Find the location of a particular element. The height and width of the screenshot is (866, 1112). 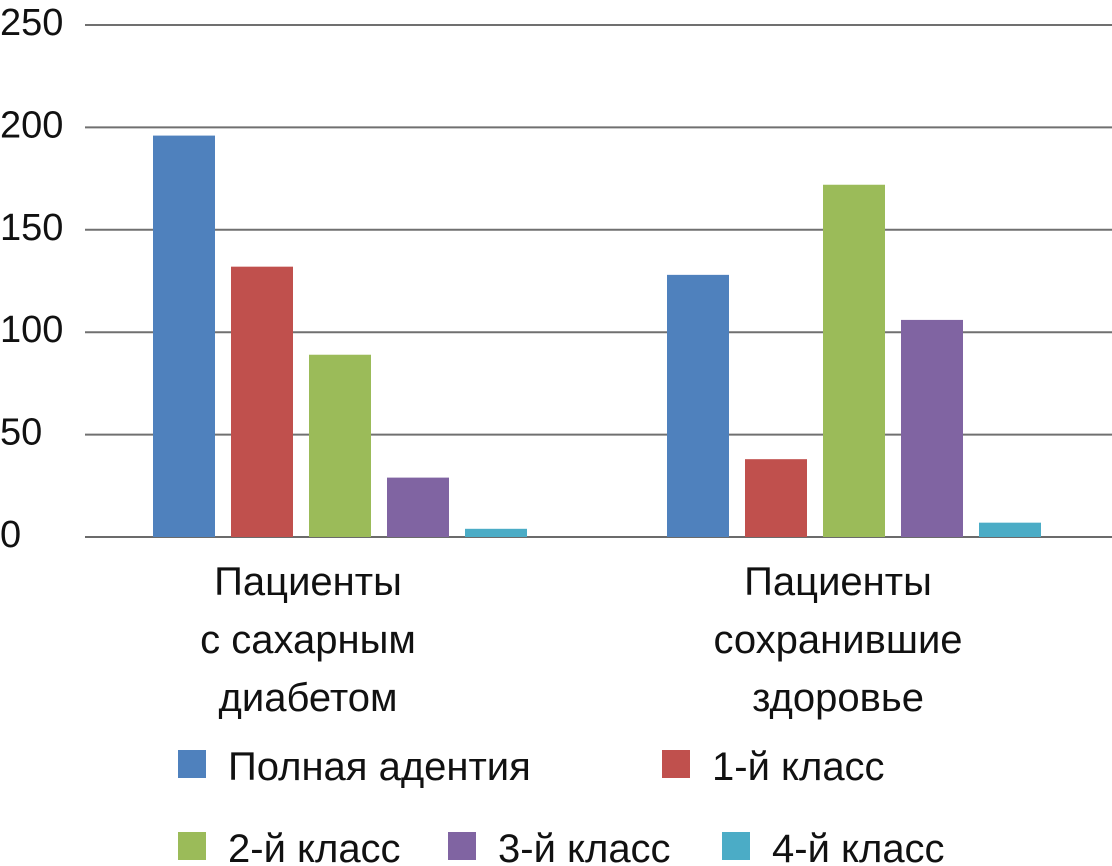

y-tick-label: 250 is located at coordinates (31, 23).